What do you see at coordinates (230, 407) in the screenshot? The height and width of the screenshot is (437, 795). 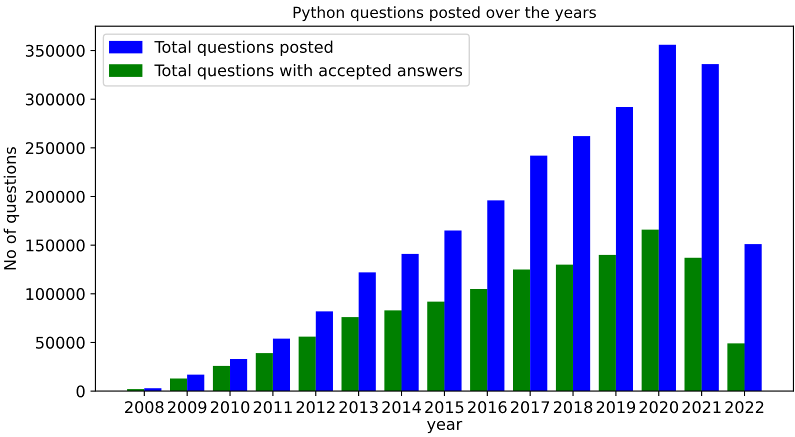 I see `x-tick-label: 2010` at bounding box center [230, 407].